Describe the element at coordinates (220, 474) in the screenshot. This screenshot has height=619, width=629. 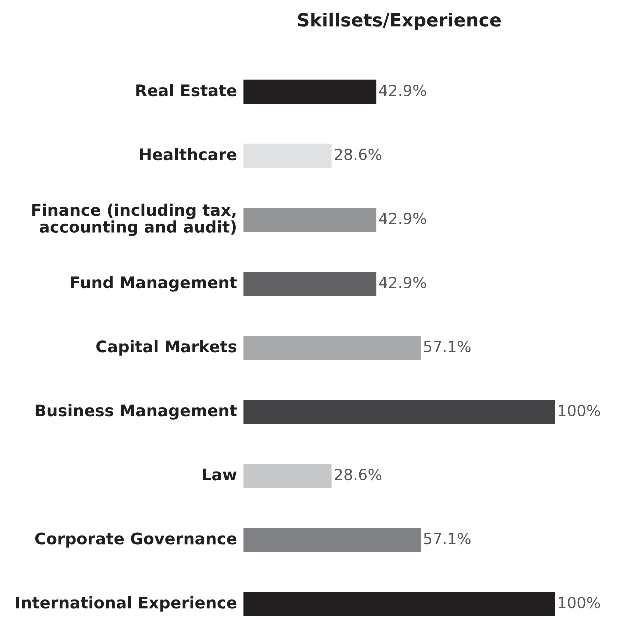
I see `y-tick-label: Law` at that location.